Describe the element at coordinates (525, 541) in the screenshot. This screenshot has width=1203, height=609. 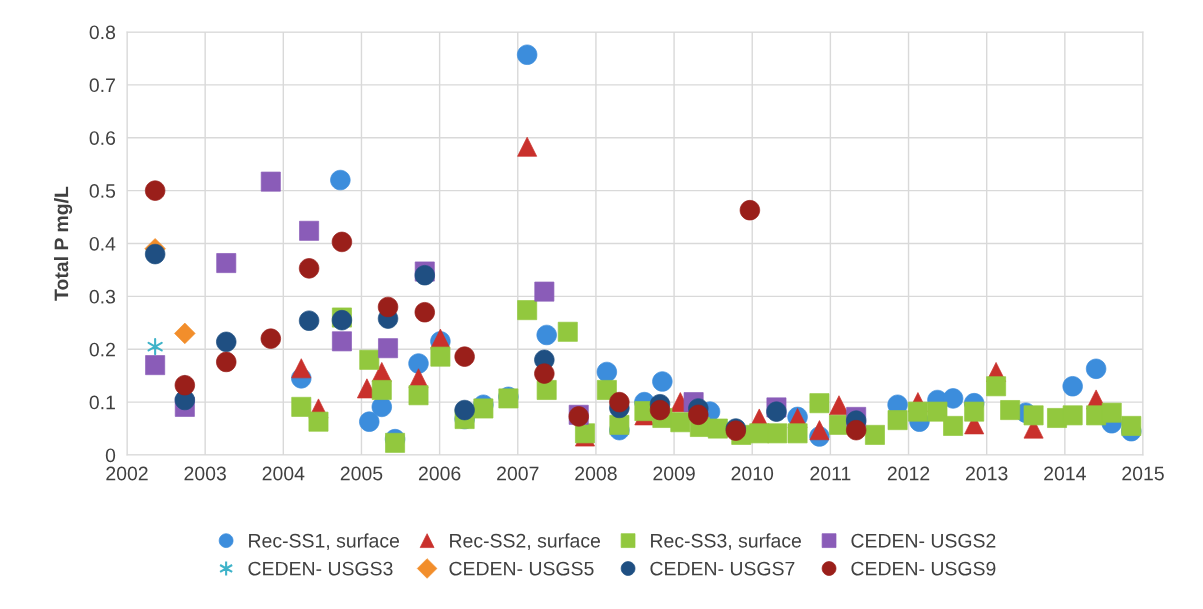
I see `legend-label: Rec-SS2, surface` at that location.